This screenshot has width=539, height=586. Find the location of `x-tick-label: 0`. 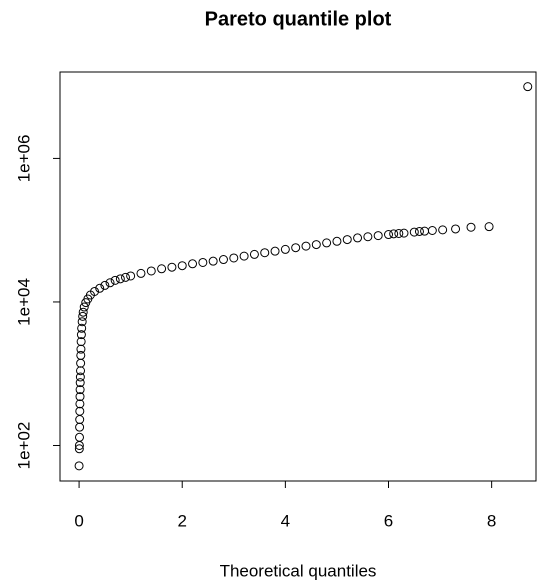

x-tick-label: 0 is located at coordinates (78, 520).